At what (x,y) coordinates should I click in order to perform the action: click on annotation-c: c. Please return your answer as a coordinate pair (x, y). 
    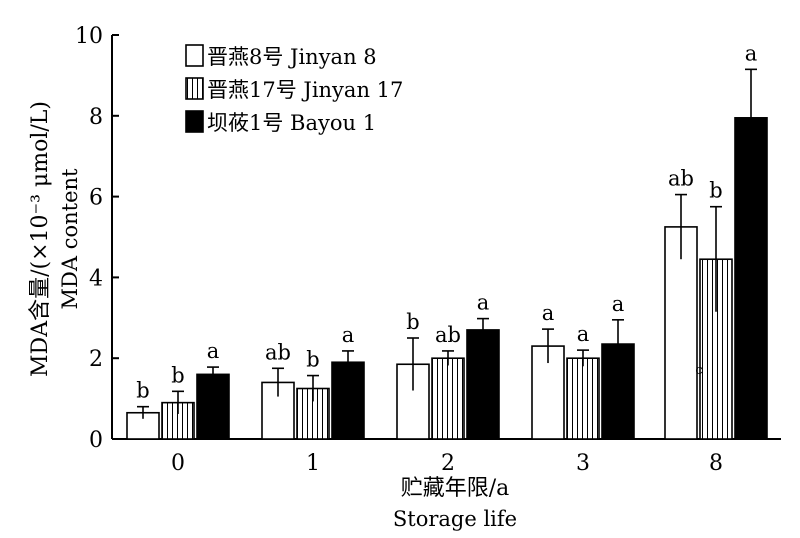
    Looking at the image, I should click on (698, 370).